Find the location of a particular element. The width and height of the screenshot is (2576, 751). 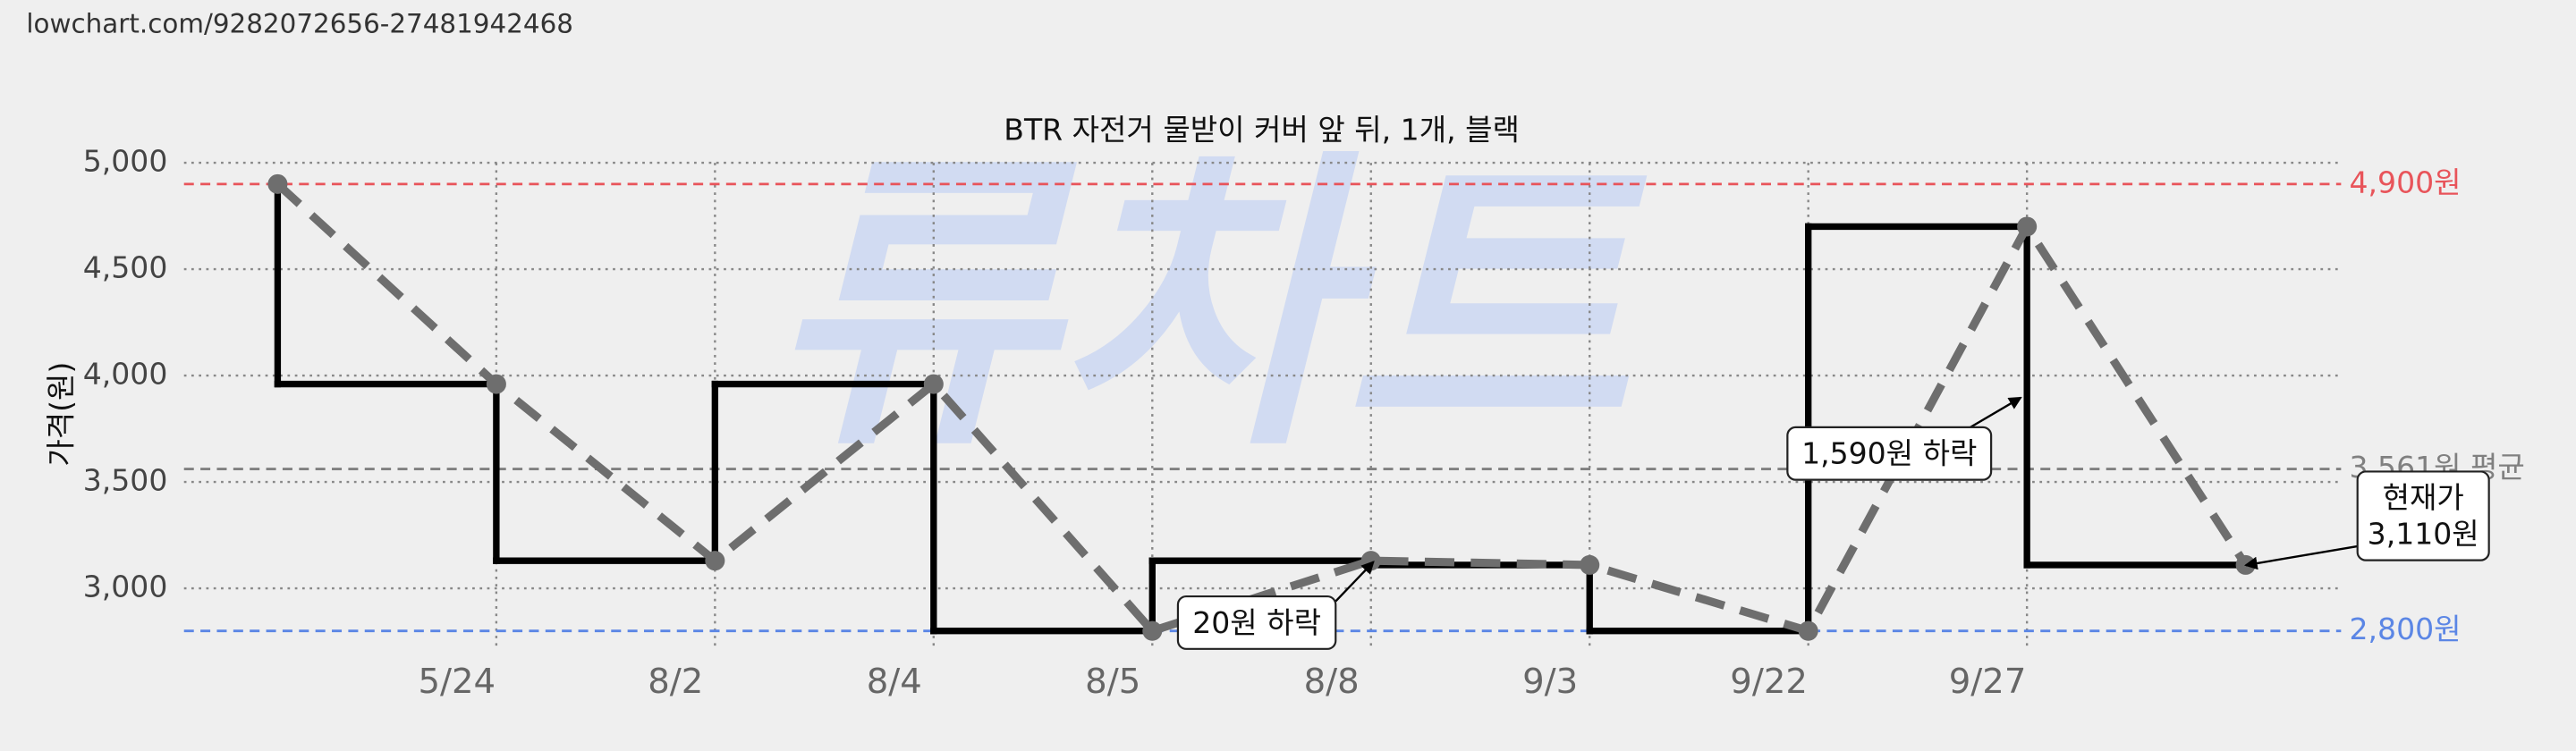

x-tick-label: 8/5 is located at coordinates (1112, 682).